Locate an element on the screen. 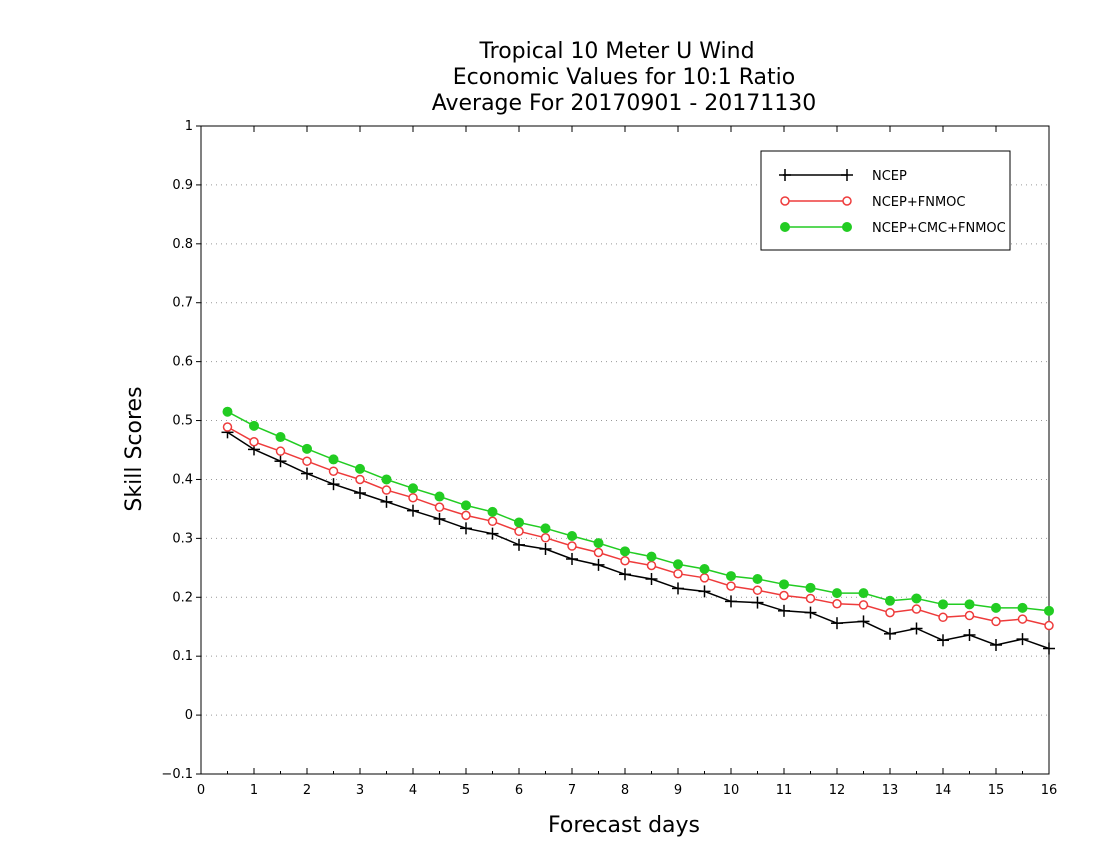  legend-entries: NCEP NCEP+FNMOC NCEP+CMC+FNMOC is located at coordinates (892, 202).